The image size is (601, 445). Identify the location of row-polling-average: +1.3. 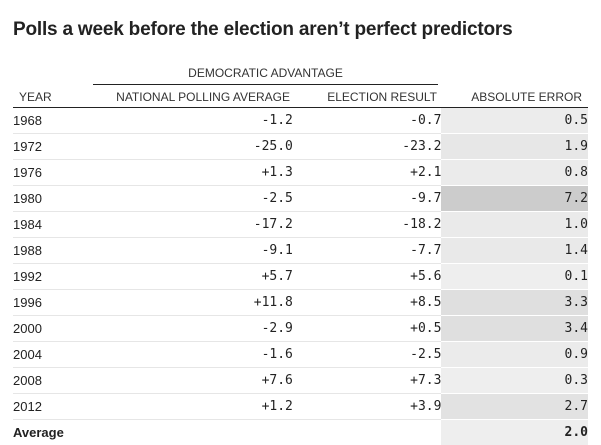
(193, 173).